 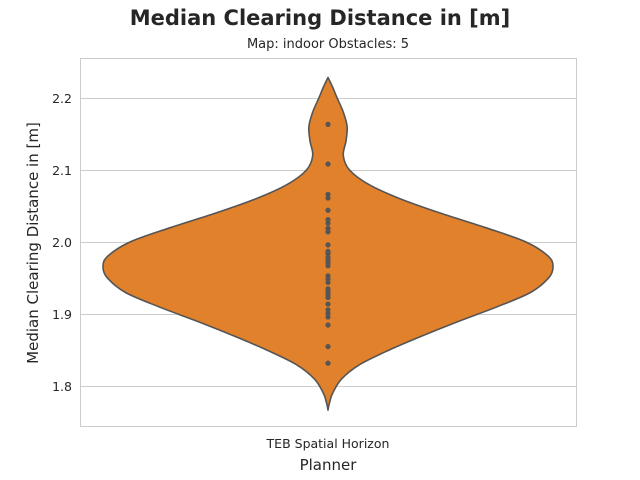 I want to click on y-tick-label: 1.8, so click(x=62, y=386).